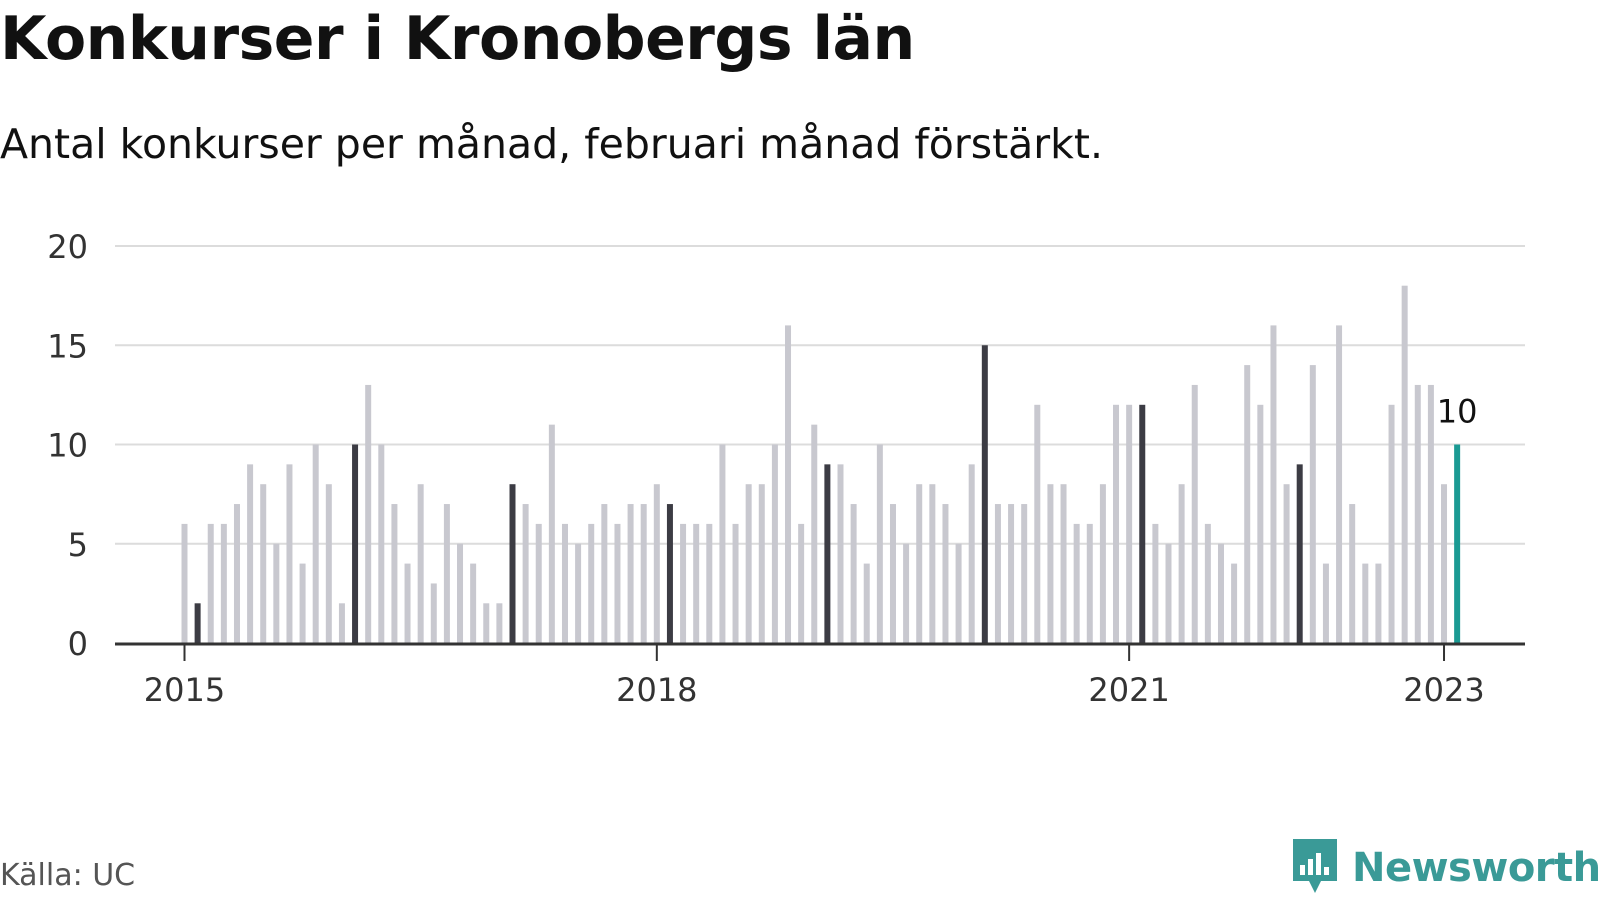 This screenshot has height=900, width=1600. I want to click on brand-name: Newsworthy, so click(1476, 868).